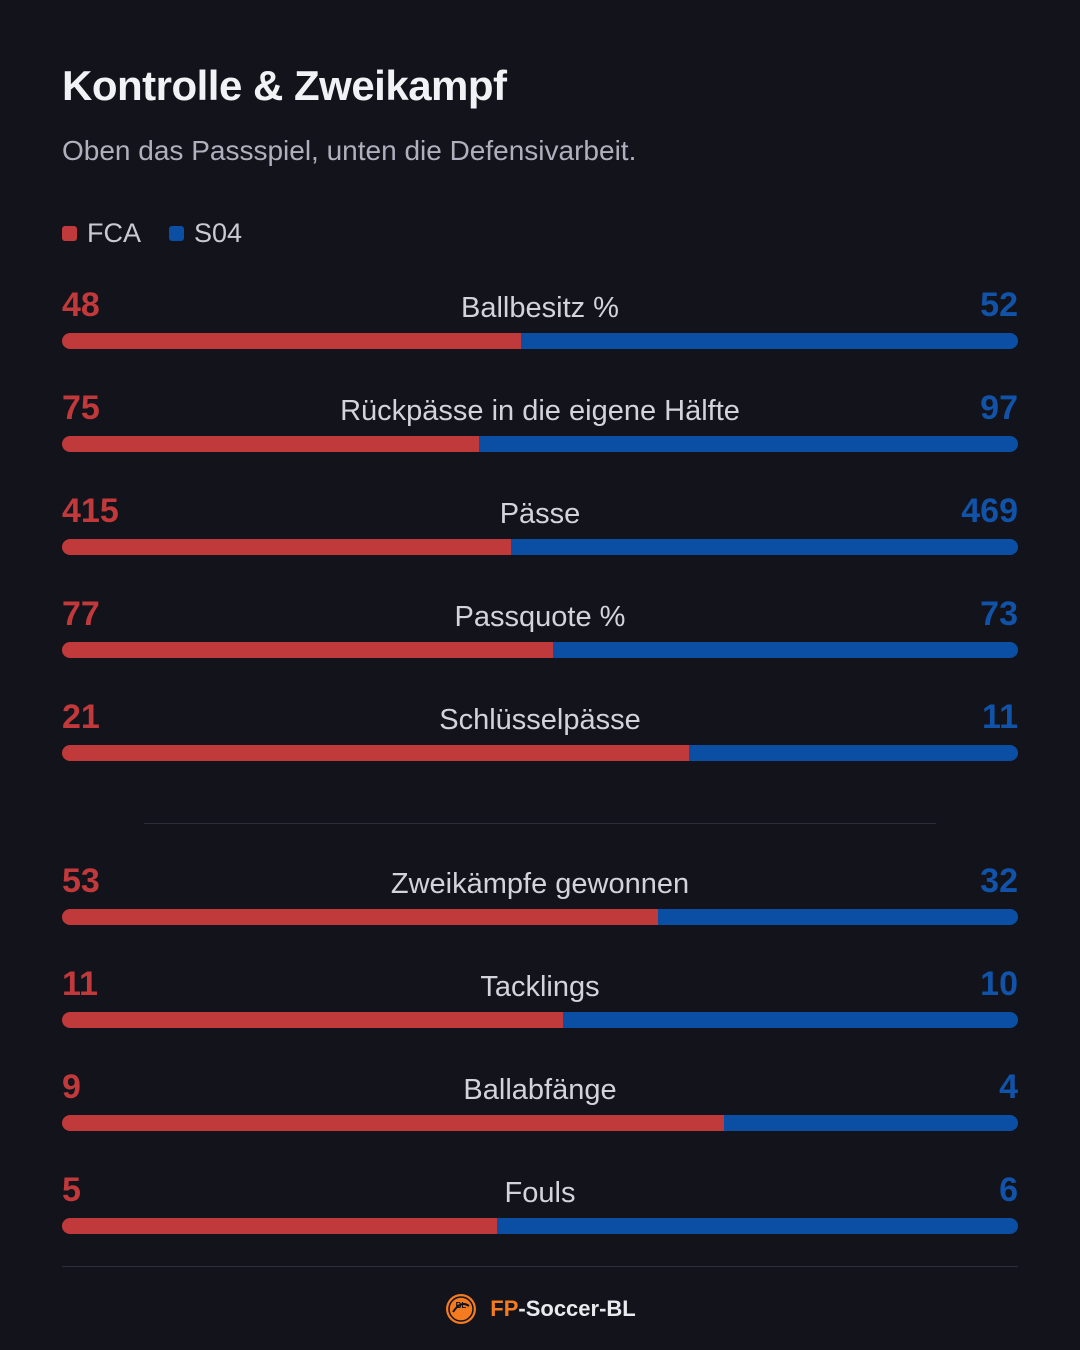 The height and width of the screenshot is (1350, 1080). I want to click on stat-value-away: 469, so click(989, 511).